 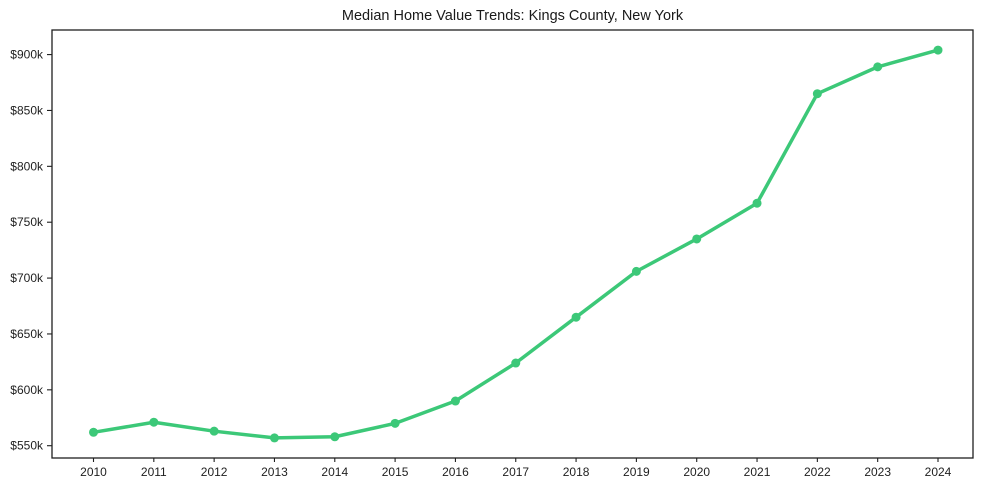 What do you see at coordinates (27, 110) in the screenshot?
I see `y-tick-label: $850k` at bounding box center [27, 110].